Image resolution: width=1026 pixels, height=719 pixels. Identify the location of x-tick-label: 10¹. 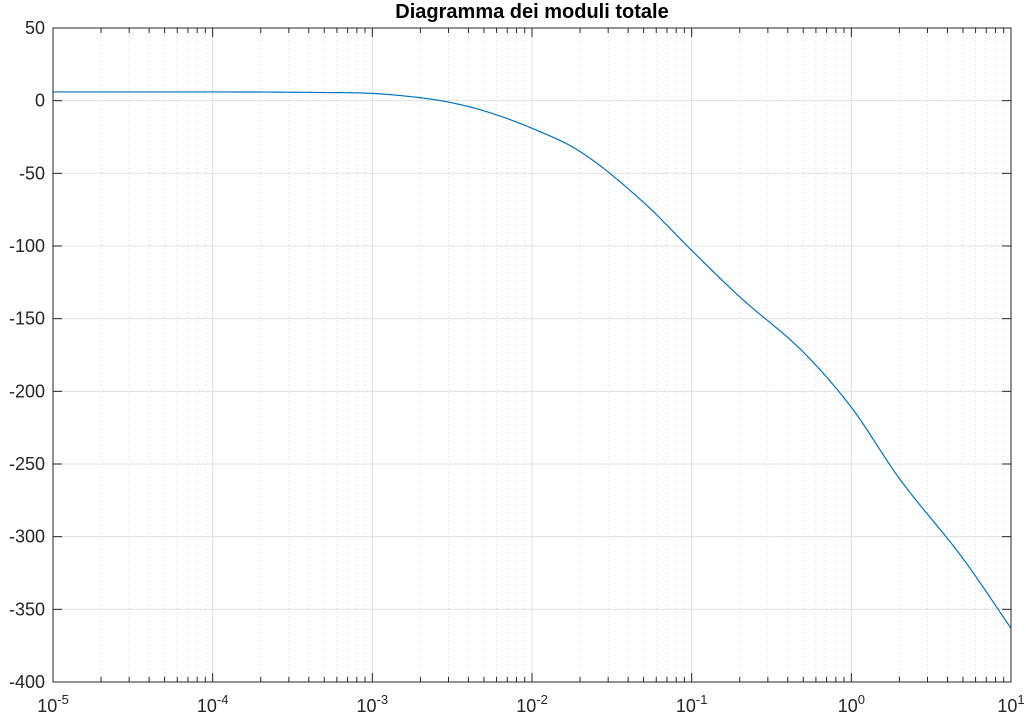
(1010, 704).